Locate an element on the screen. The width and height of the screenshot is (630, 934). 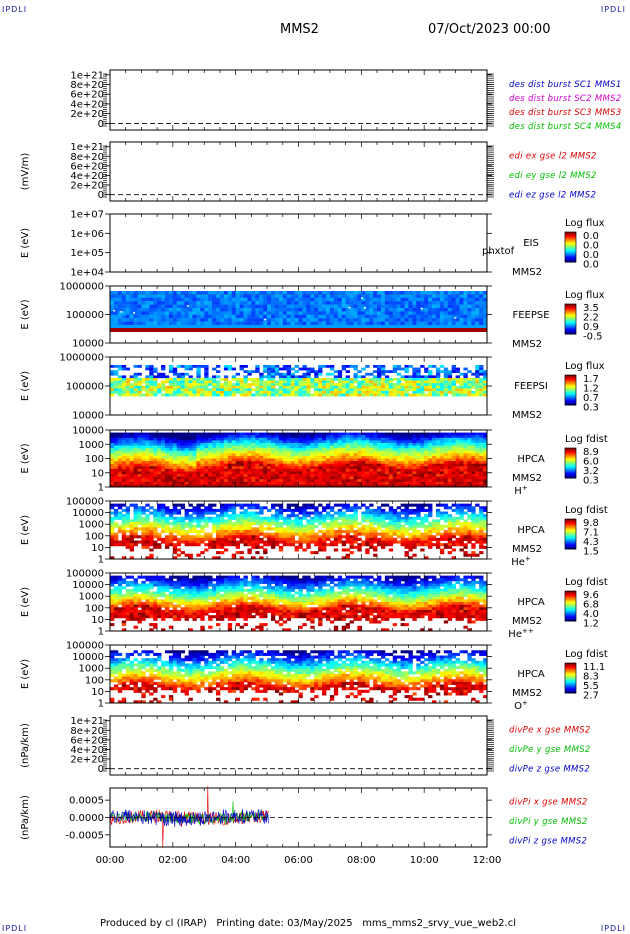
y-tick-label: 6e+20 is located at coordinates (87, 166).